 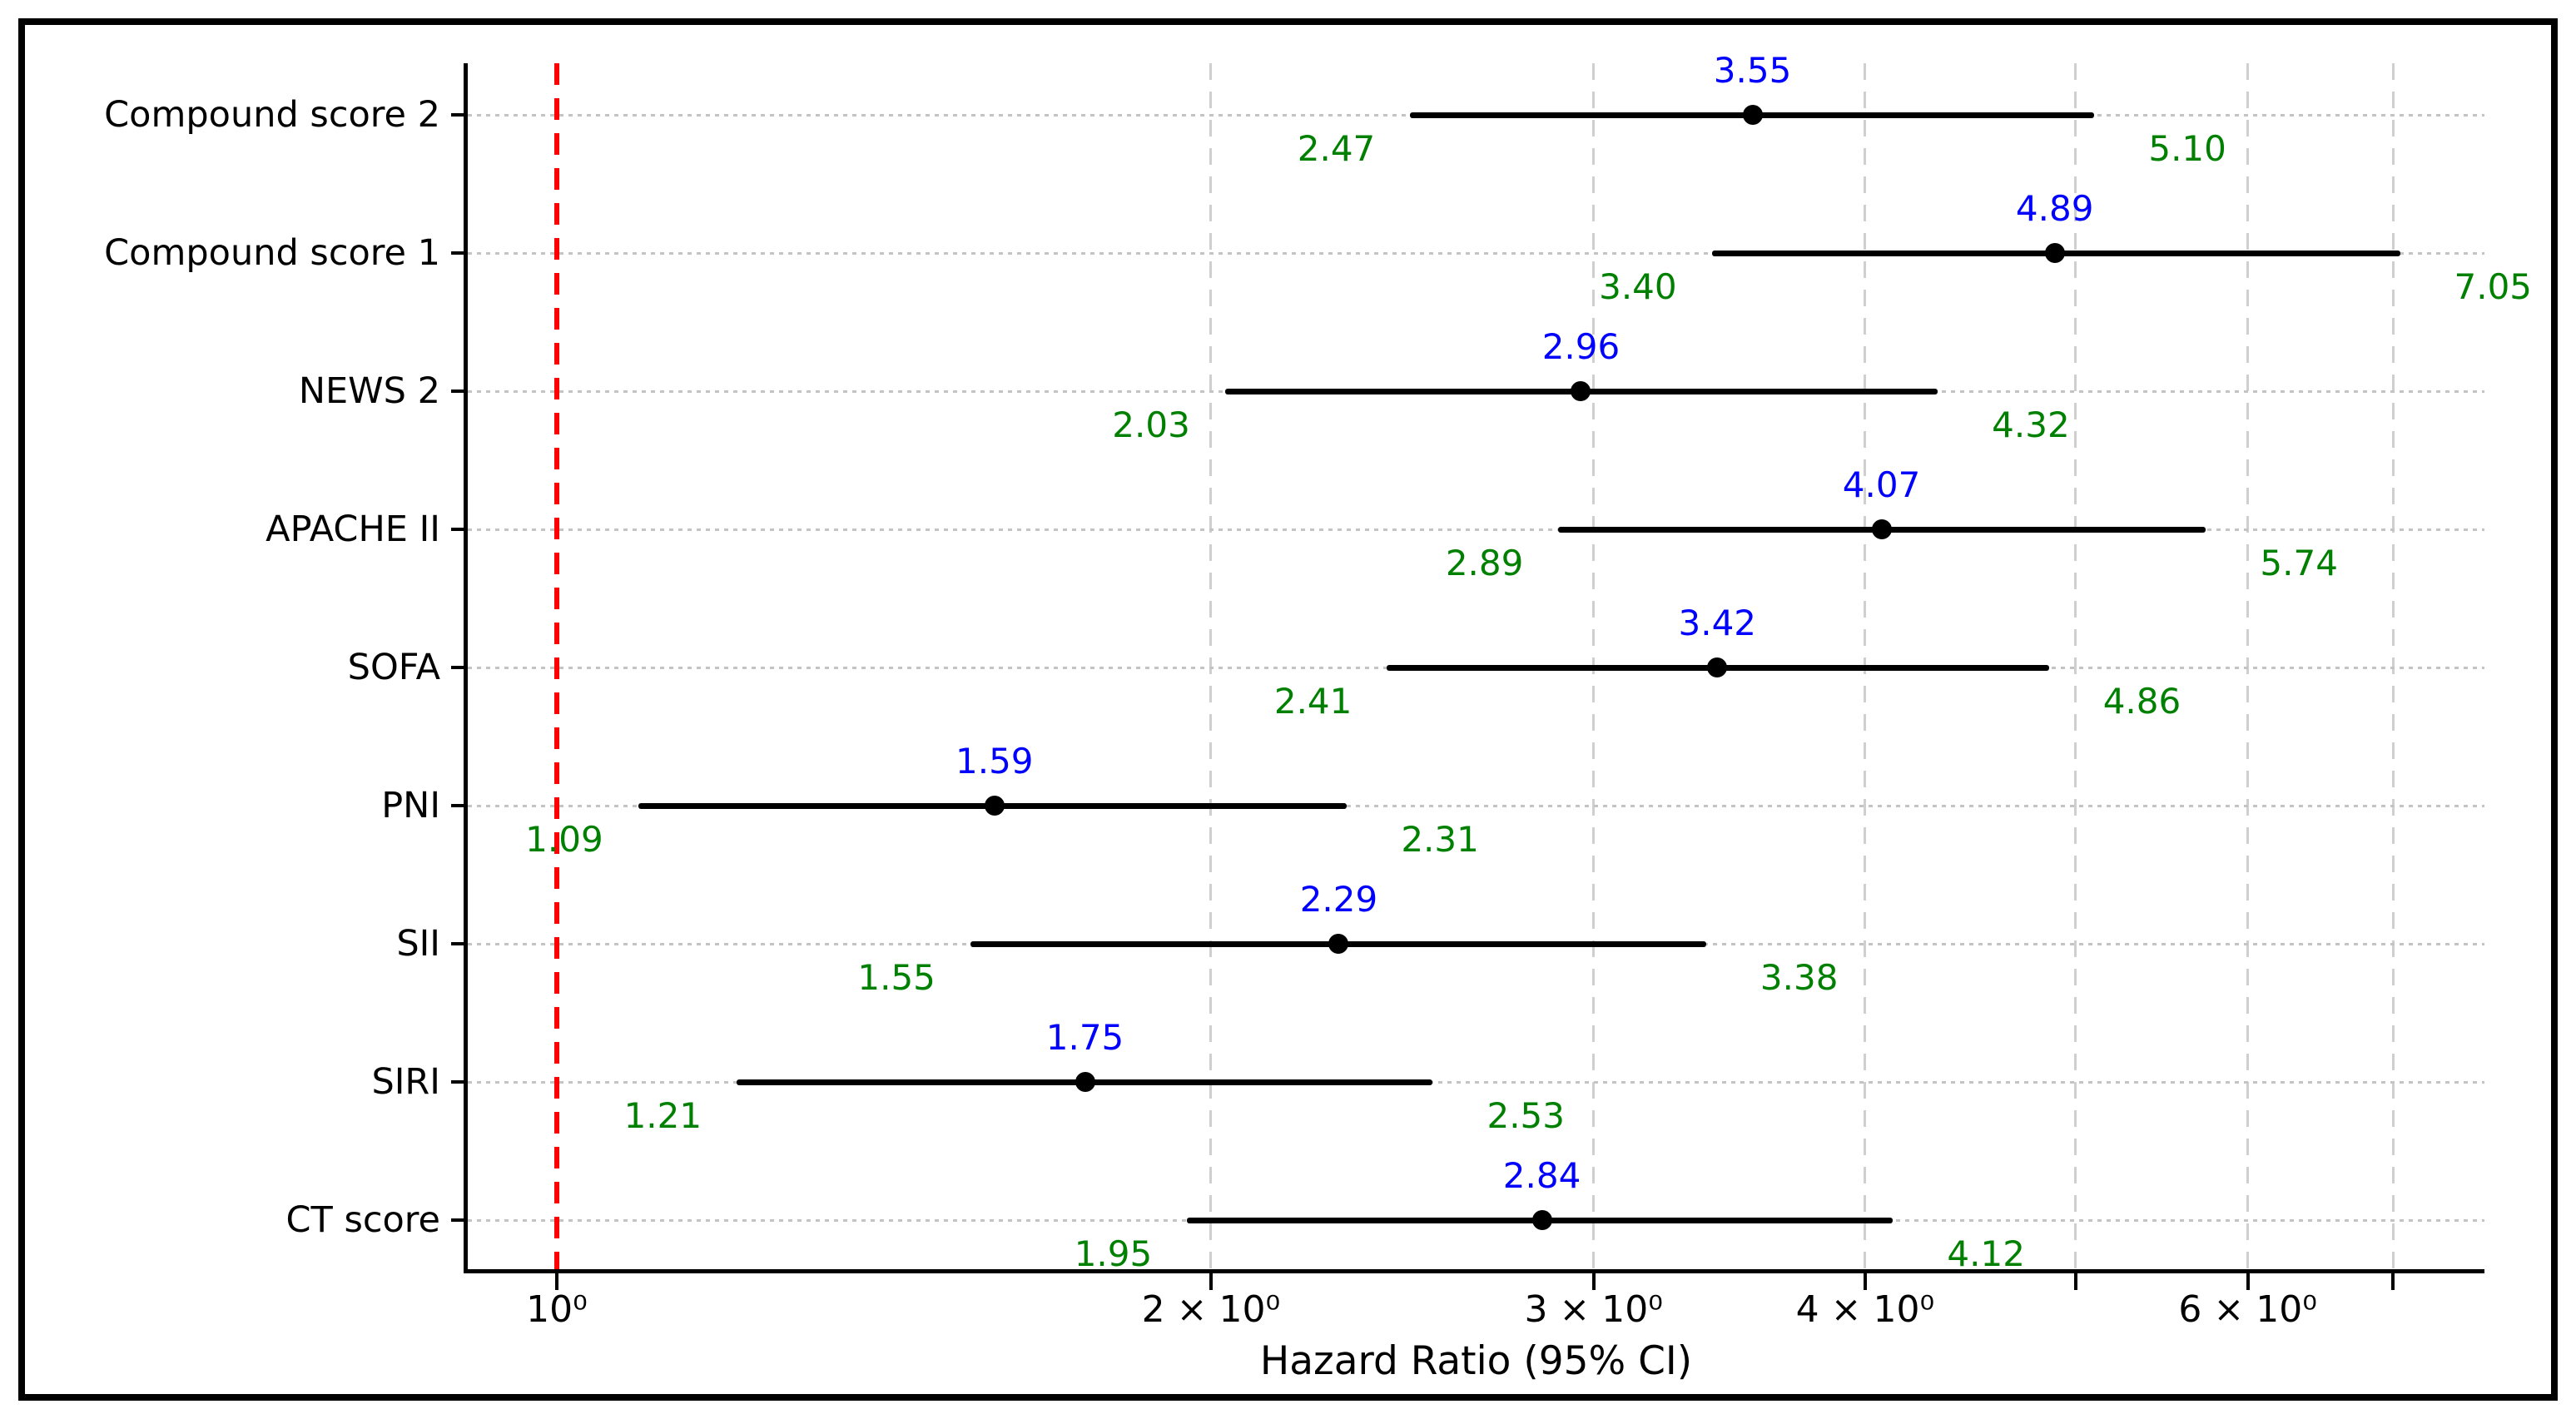 What do you see at coordinates (564, 839) in the screenshot?
I see `ci-lower-label: 1.09` at bounding box center [564, 839].